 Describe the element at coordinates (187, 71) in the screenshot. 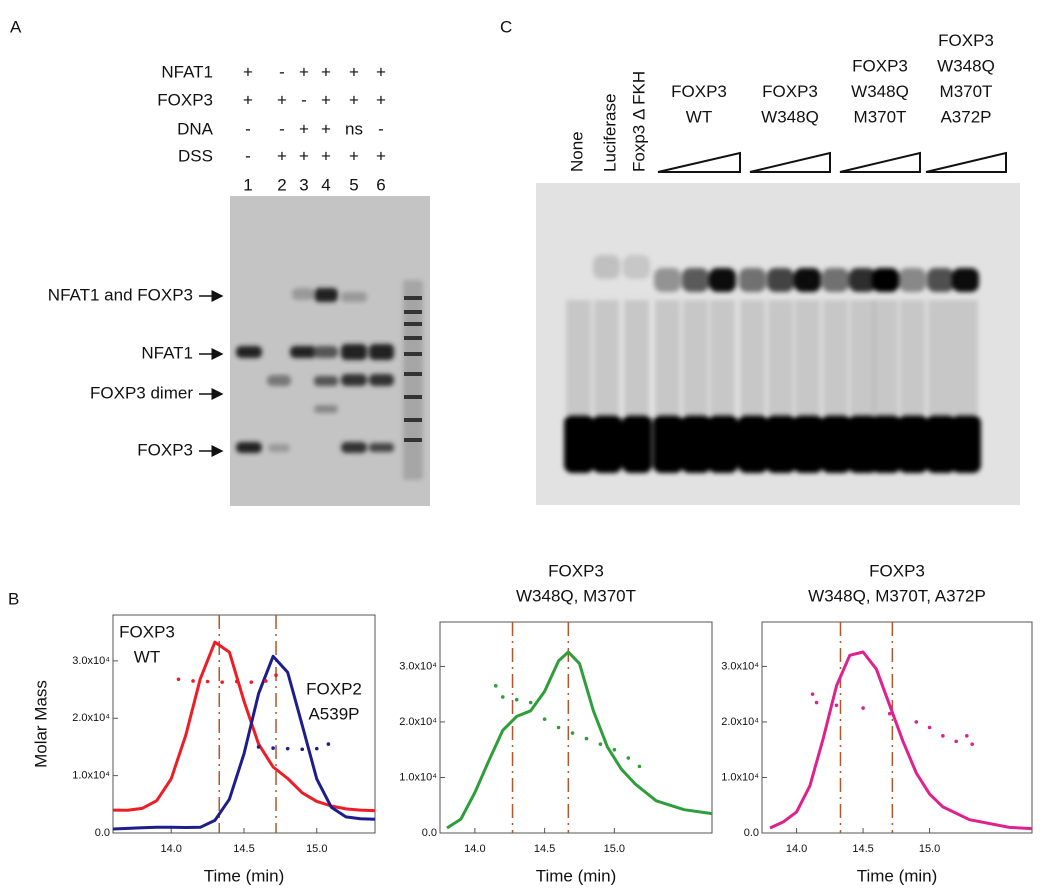

I see `label: NFAT1` at that location.